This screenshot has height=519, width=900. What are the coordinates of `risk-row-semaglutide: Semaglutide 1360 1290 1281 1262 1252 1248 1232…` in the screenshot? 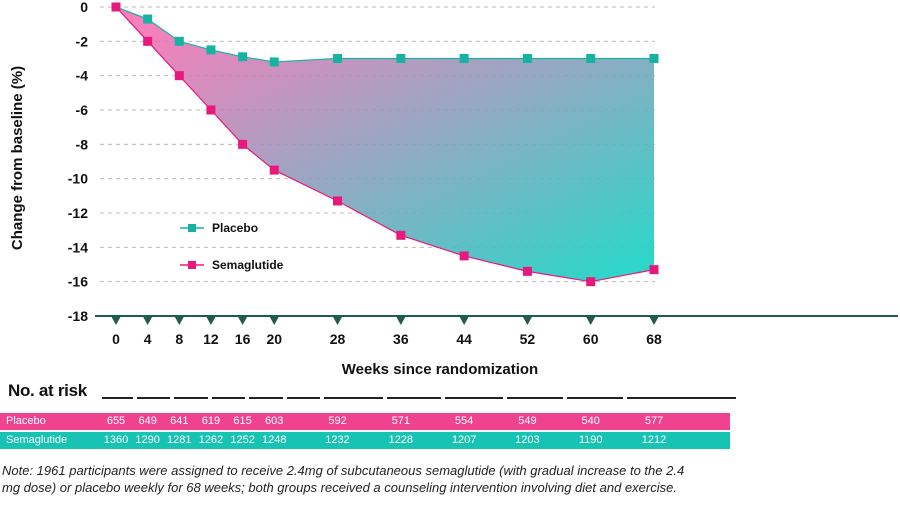 It's located at (365, 440).